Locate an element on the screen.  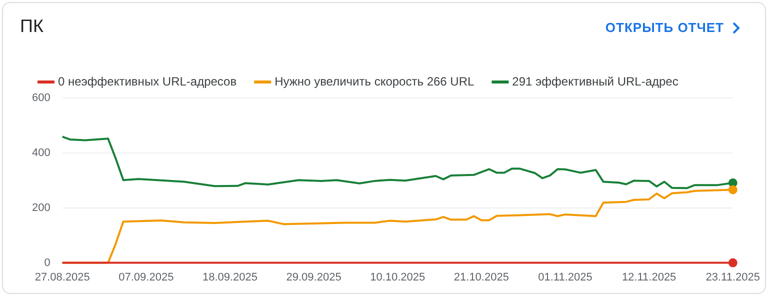
x-tick-label: 18.09.2025 is located at coordinates (230, 277).